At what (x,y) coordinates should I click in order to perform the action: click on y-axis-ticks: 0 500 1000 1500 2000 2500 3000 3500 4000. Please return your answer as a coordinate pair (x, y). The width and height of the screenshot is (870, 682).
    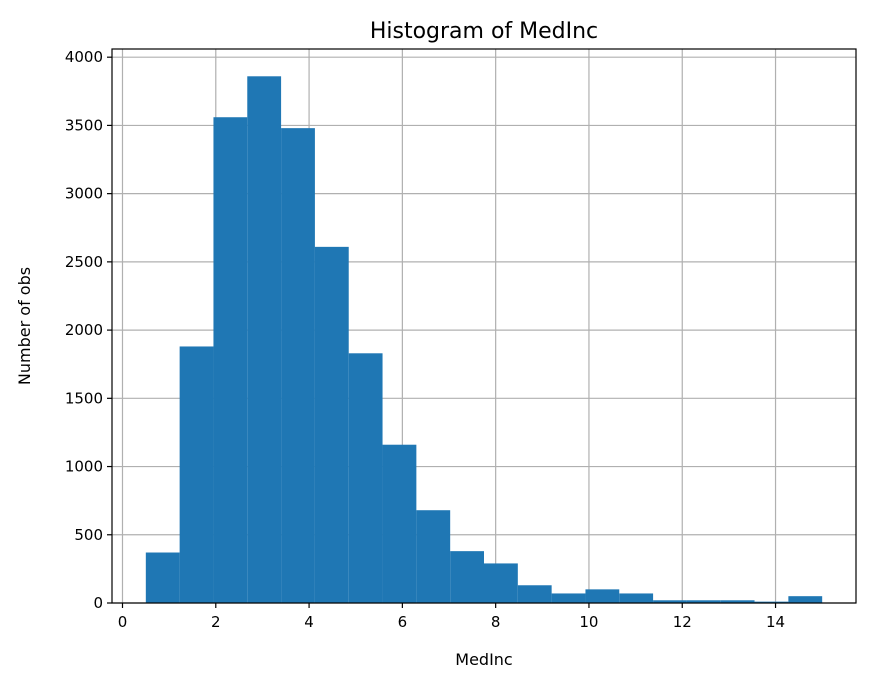
    Looking at the image, I should click on (88, 330).